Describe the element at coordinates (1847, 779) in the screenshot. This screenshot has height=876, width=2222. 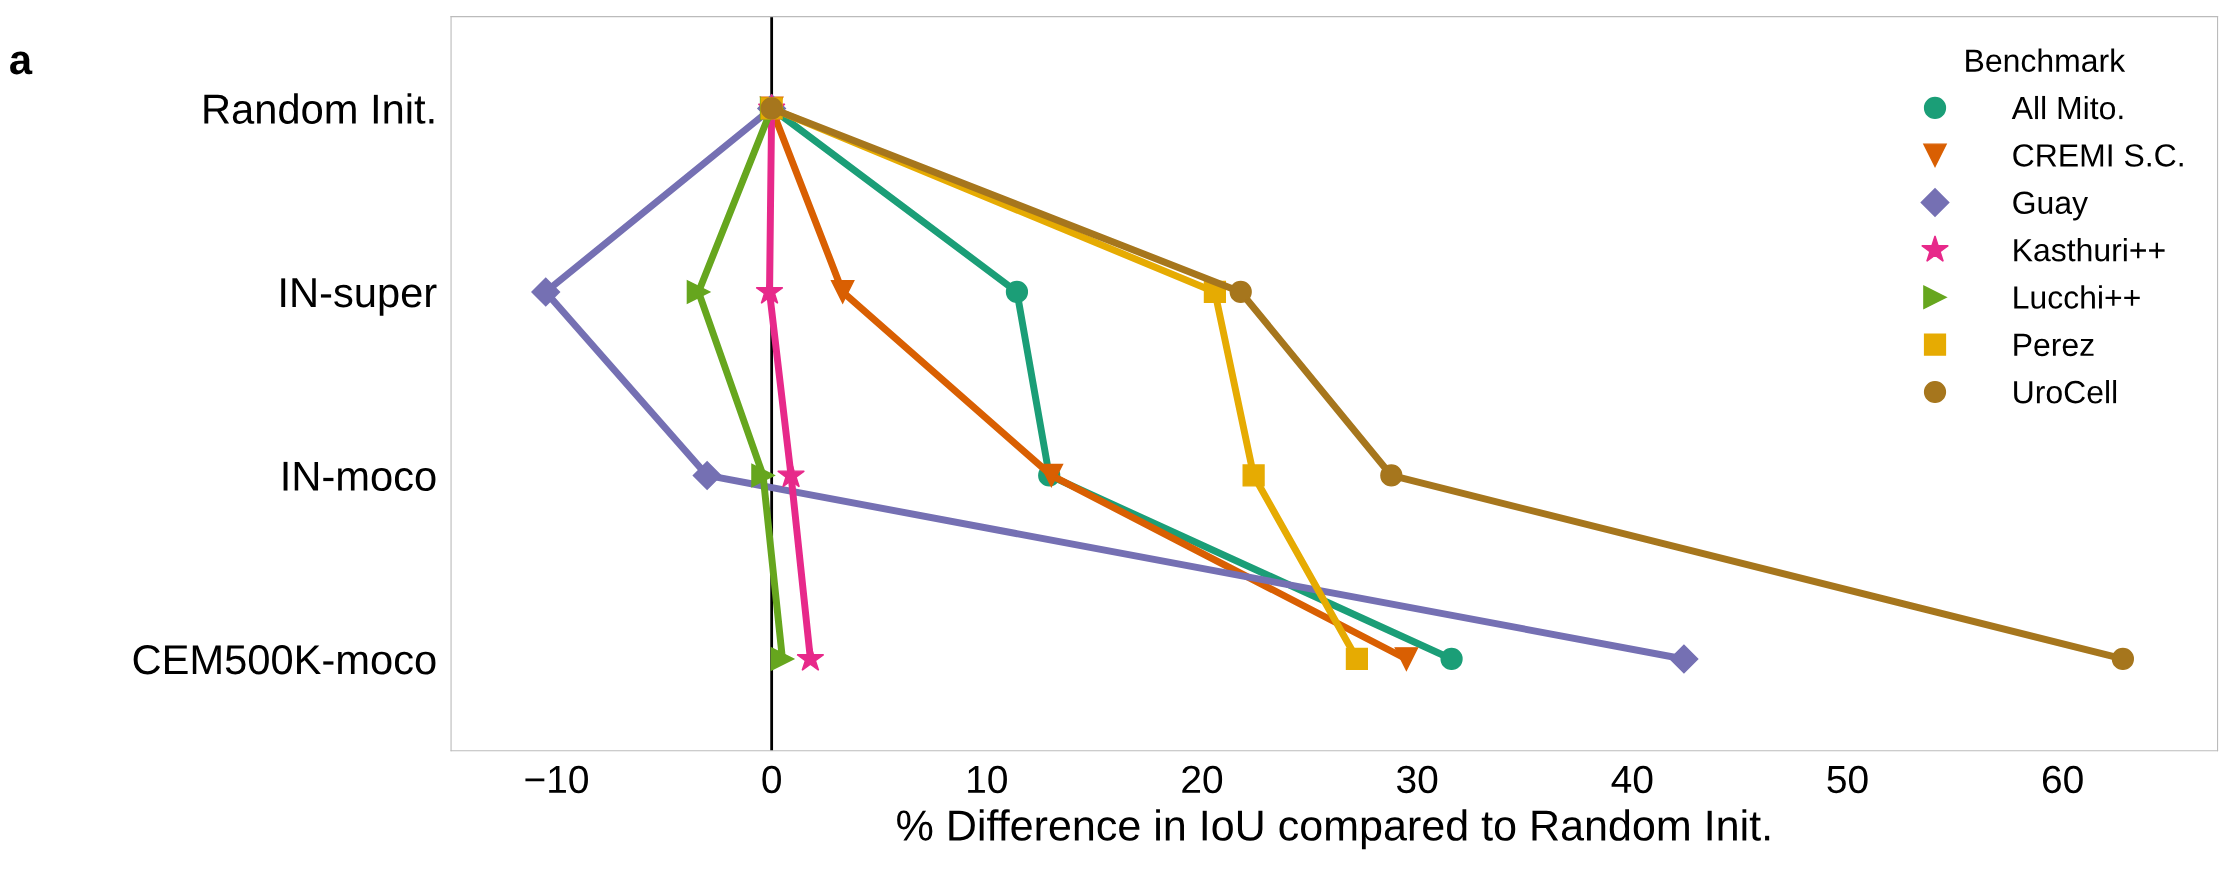
I see `x-tick-label: 50` at that location.